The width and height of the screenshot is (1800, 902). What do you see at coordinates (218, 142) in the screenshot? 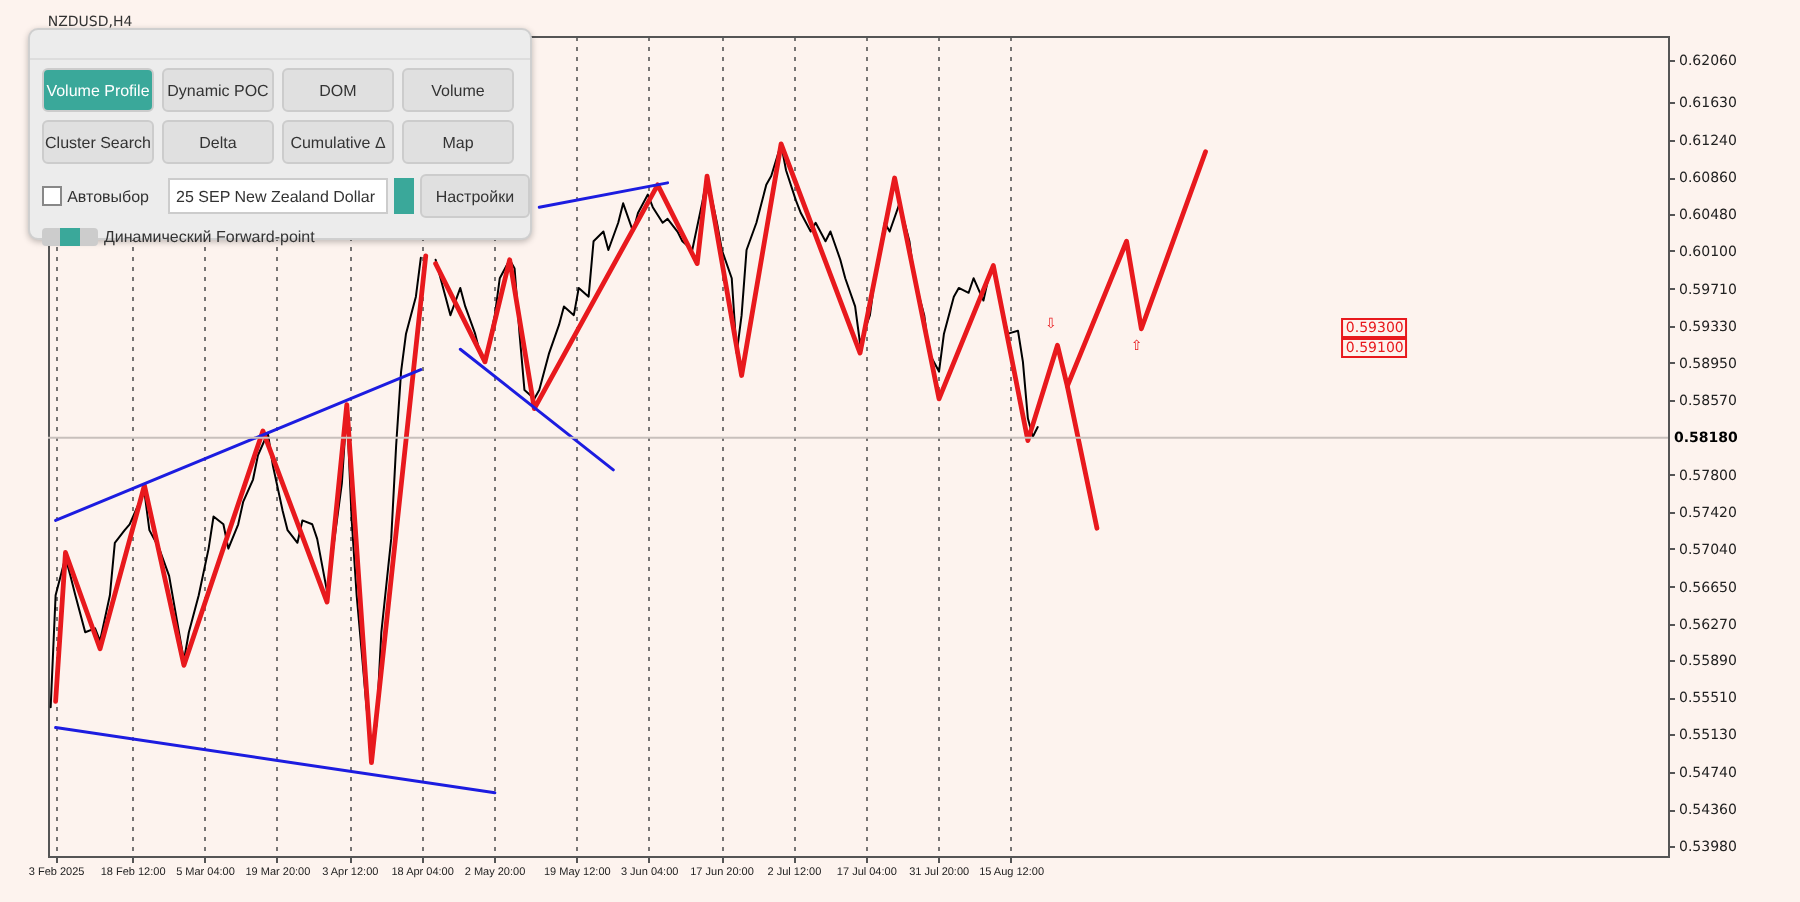
I see `annotation: Delta` at bounding box center [218, 142].